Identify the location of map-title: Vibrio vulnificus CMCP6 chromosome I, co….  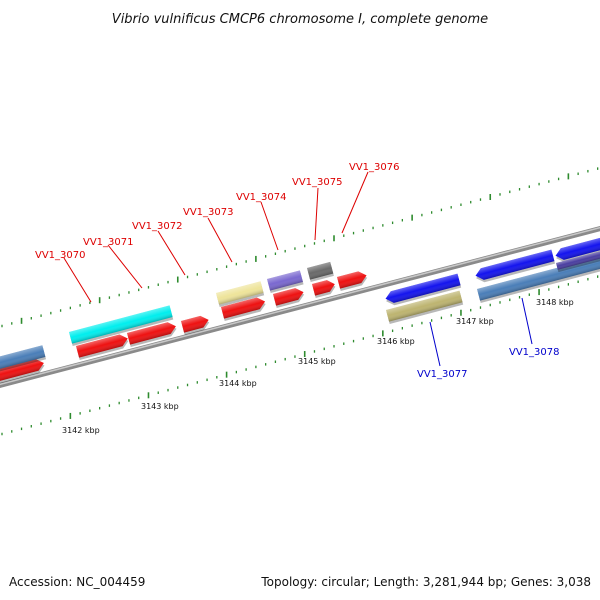
(300, 19).